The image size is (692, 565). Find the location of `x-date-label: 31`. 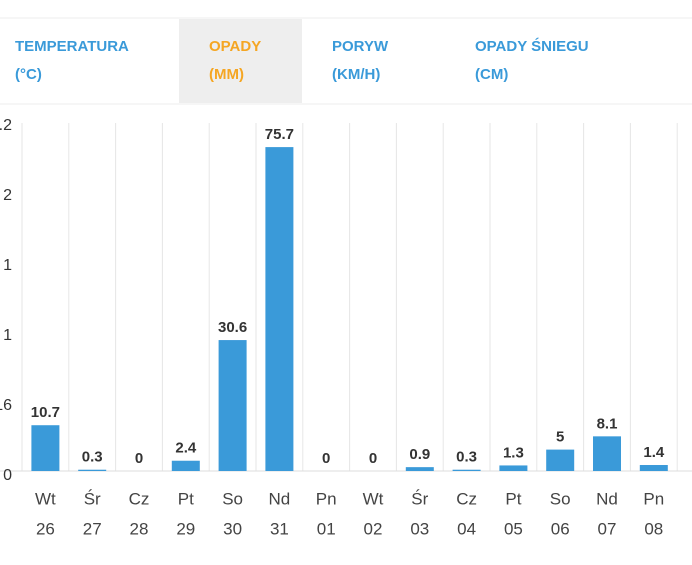

x-date-label: 31 is located at coordinates (279, 528).